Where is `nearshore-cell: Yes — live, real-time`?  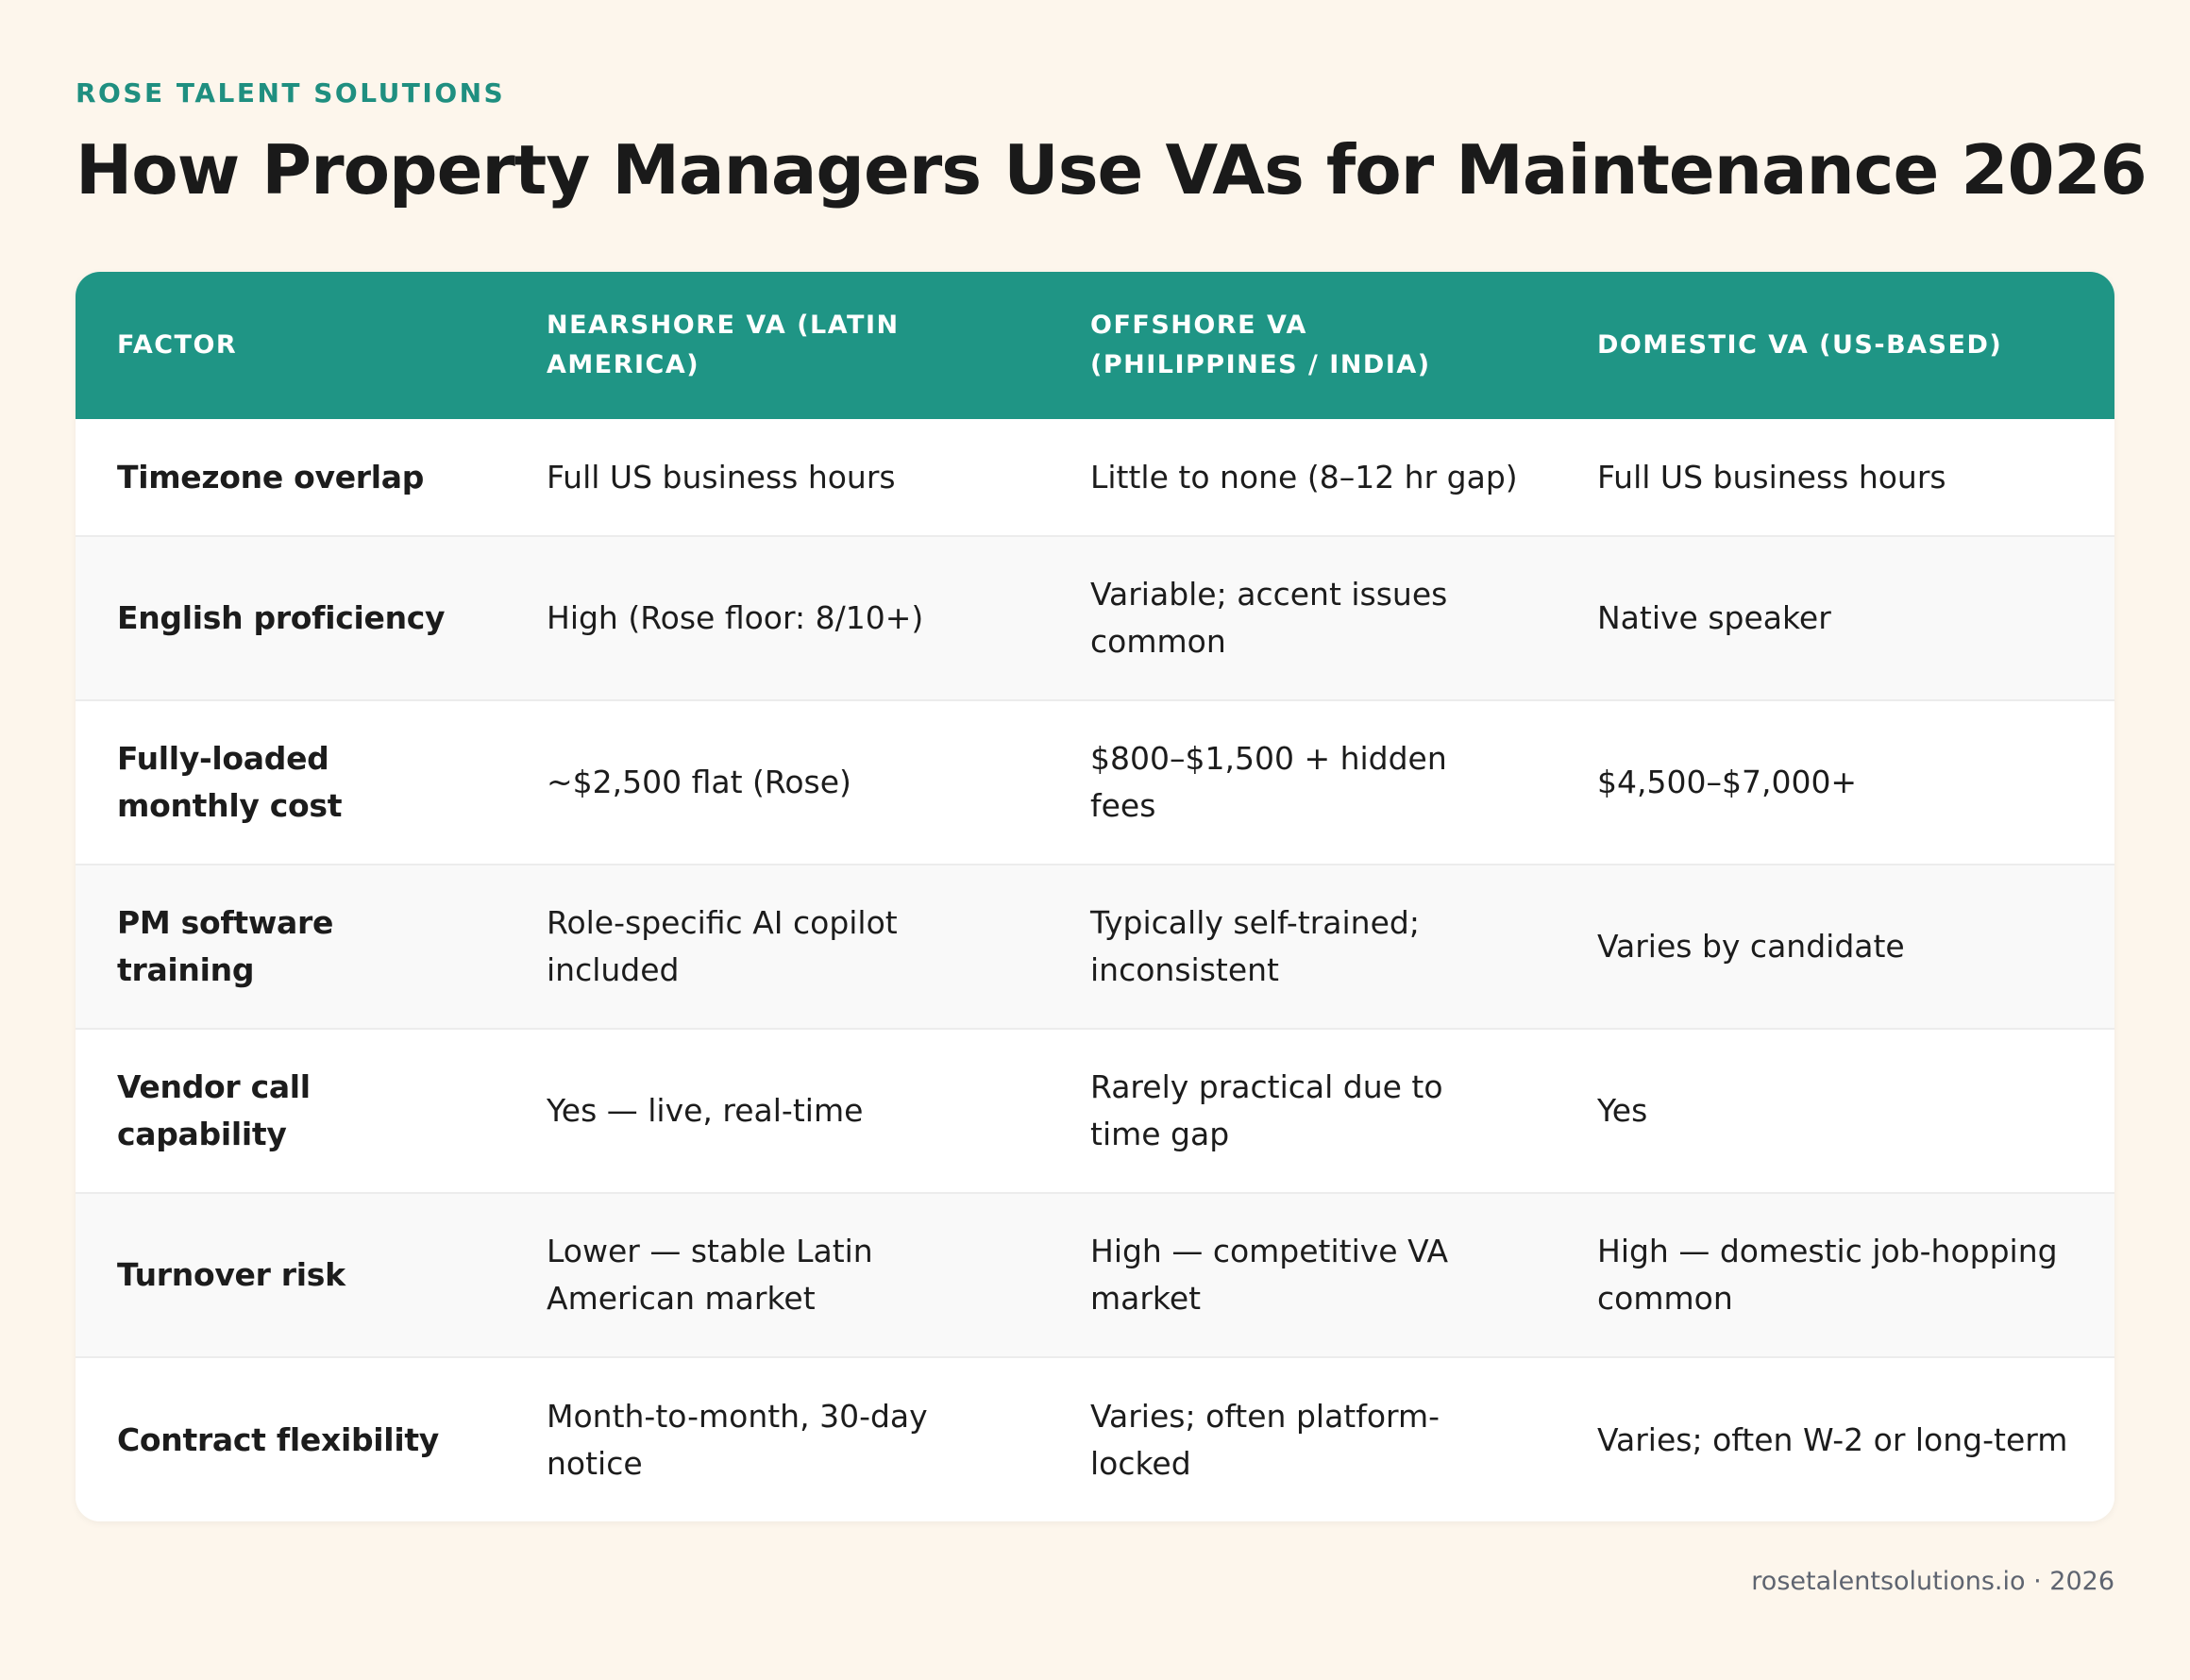 nearshore-cell: Yes — live, real-time is located at coordinates (705, 1110).